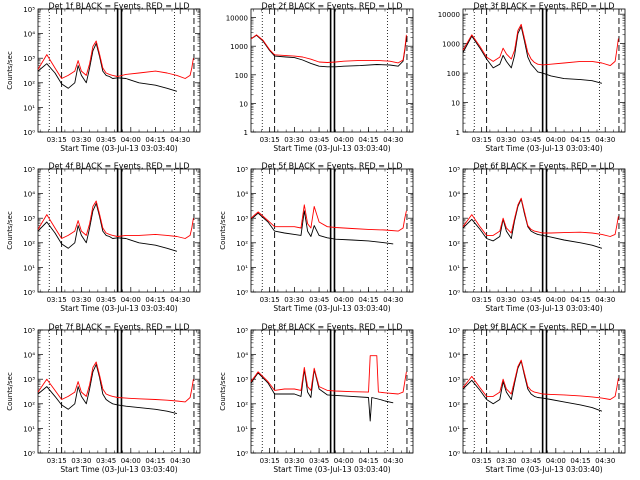  What do you see at coordinates (331, 166) in the screenshot?
I see `panel-title: Det 5f BLACK = Events, RED = LLD` at bounding box center [331, 166].